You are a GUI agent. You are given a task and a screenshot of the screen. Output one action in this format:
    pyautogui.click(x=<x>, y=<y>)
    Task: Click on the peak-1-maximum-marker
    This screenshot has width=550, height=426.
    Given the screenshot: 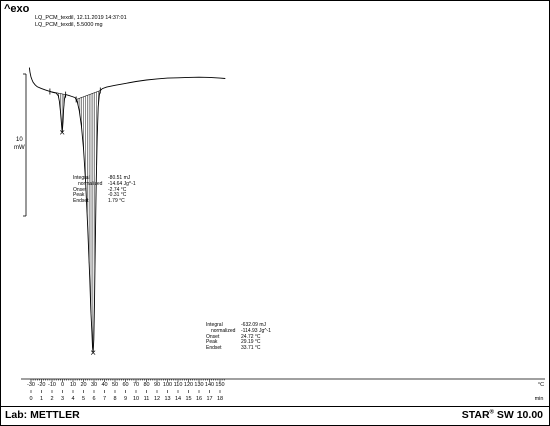 What is the action you would take?
    pyautogui.click(x=62, y=132)
    